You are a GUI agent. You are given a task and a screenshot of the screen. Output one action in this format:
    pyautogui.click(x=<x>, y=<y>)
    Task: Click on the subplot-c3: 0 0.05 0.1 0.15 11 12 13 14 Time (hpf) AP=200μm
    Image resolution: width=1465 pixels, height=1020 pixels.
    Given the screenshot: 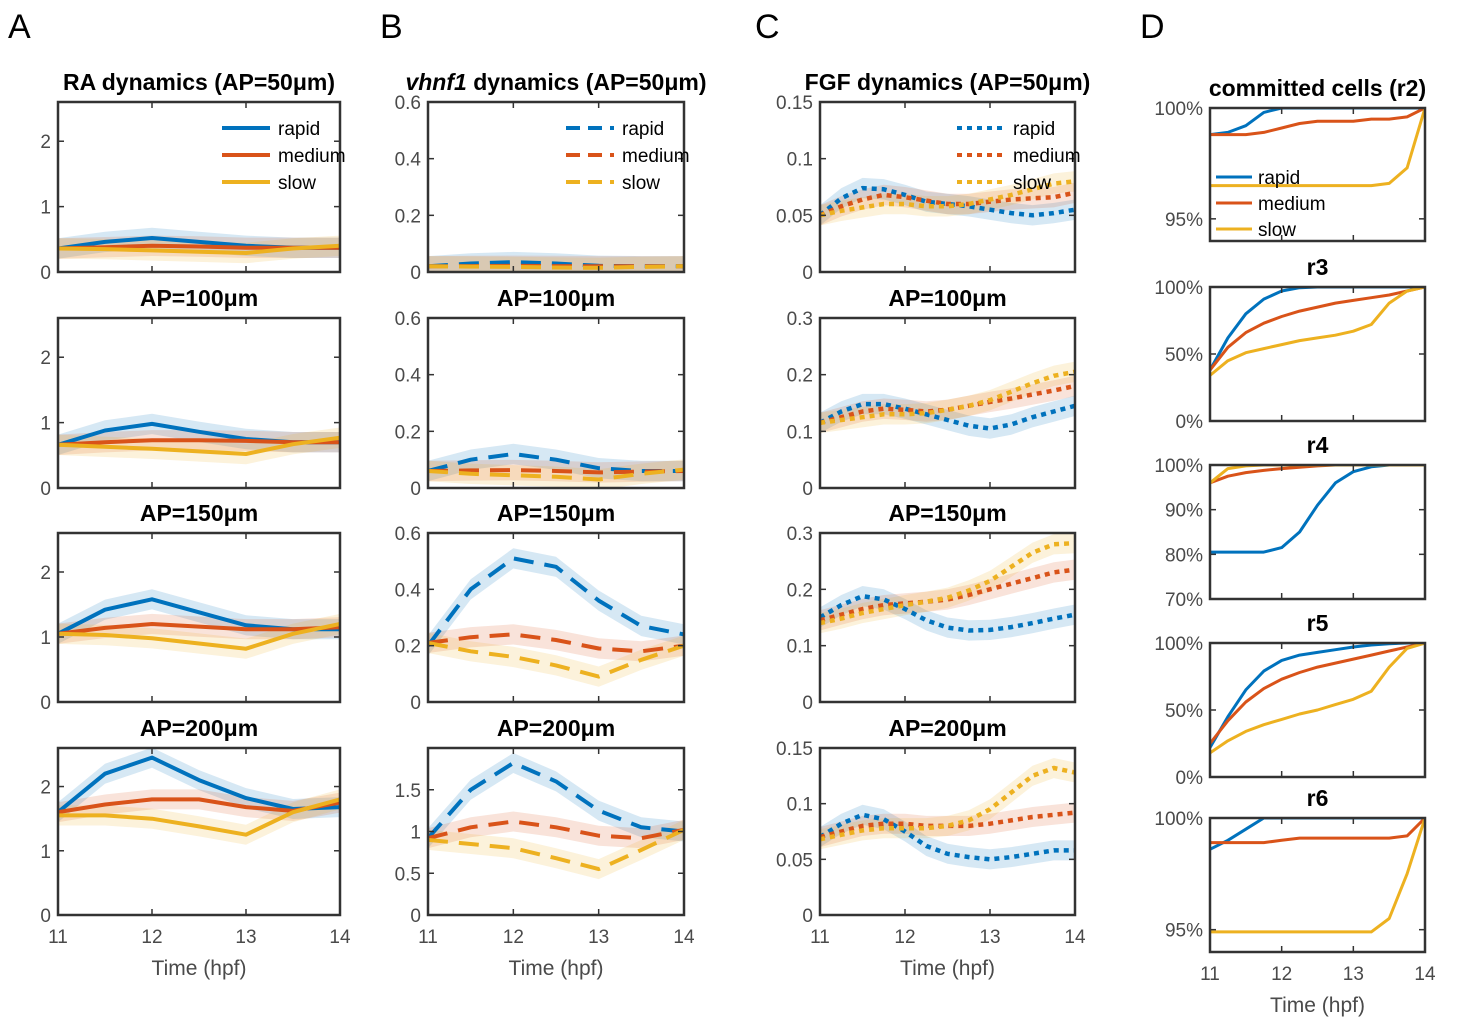 What is the action you would take?
    pyautogui.click(x=931, y=847)
    